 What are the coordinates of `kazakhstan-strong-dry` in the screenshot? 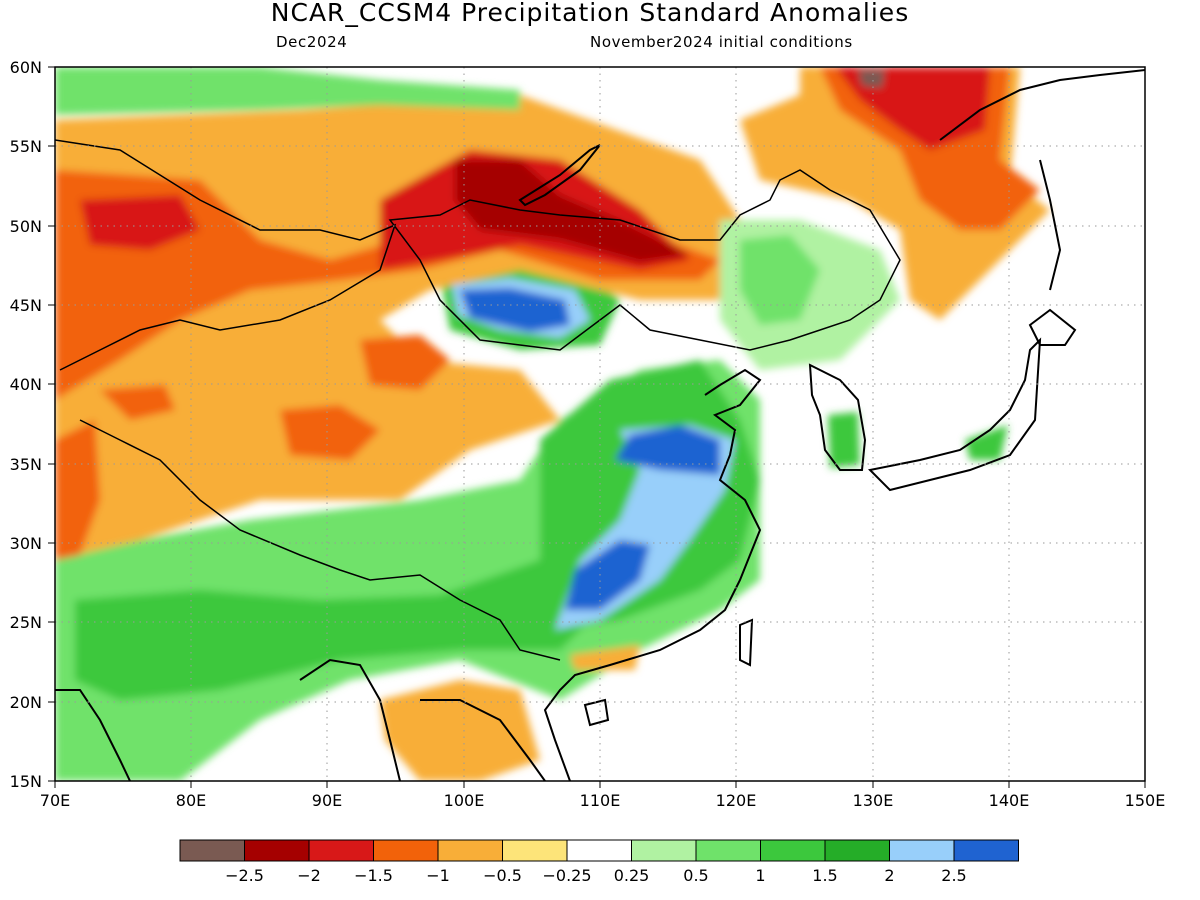 It's located at (140, 222).